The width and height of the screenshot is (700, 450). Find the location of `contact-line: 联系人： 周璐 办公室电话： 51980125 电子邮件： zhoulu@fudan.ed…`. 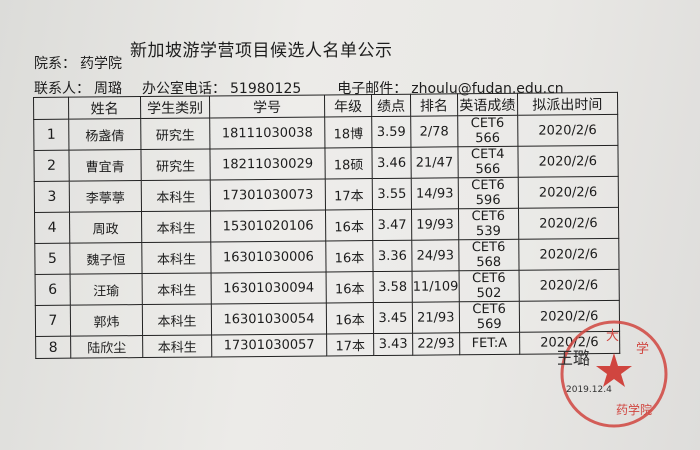

contact-line: 联系人： 周璐 办公室电话： 51980125 电子邮件： zhoulu@fudan.ed… is located at coordinates (301, 88).